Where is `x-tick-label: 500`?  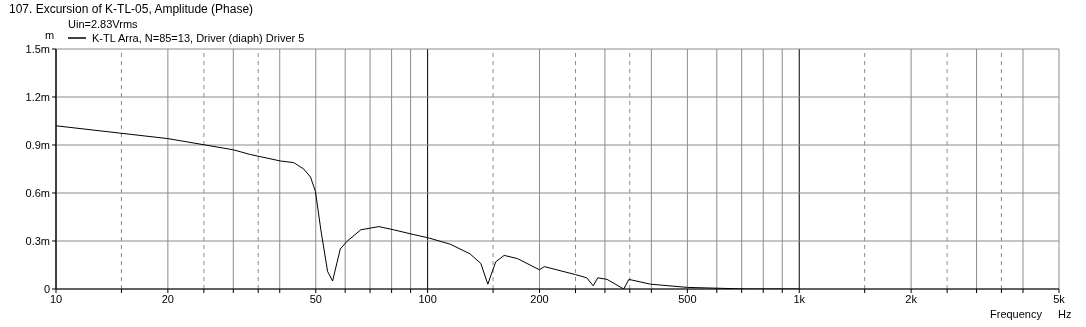
x-tick-label: 500 is located at coordinates (687, 298).